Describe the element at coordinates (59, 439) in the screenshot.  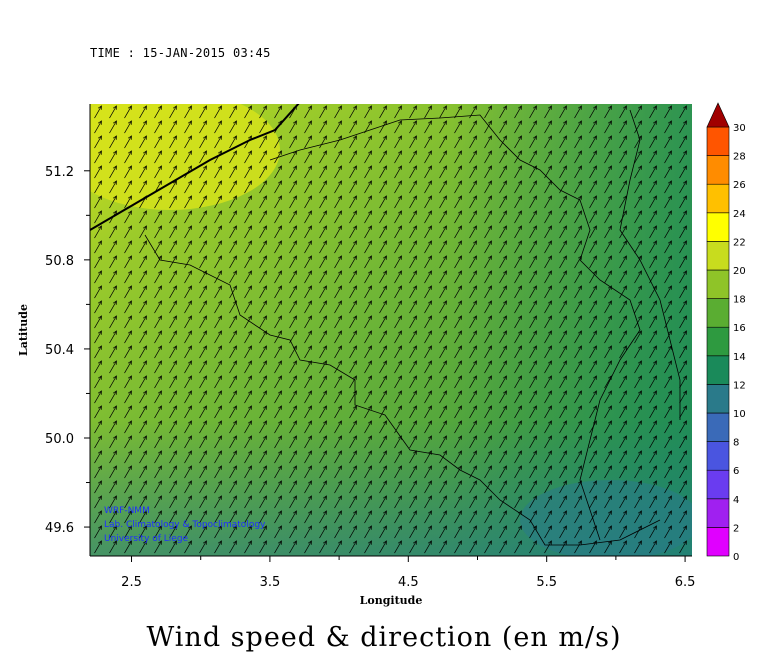
I see `y-tick-label: 50.0` at that location.